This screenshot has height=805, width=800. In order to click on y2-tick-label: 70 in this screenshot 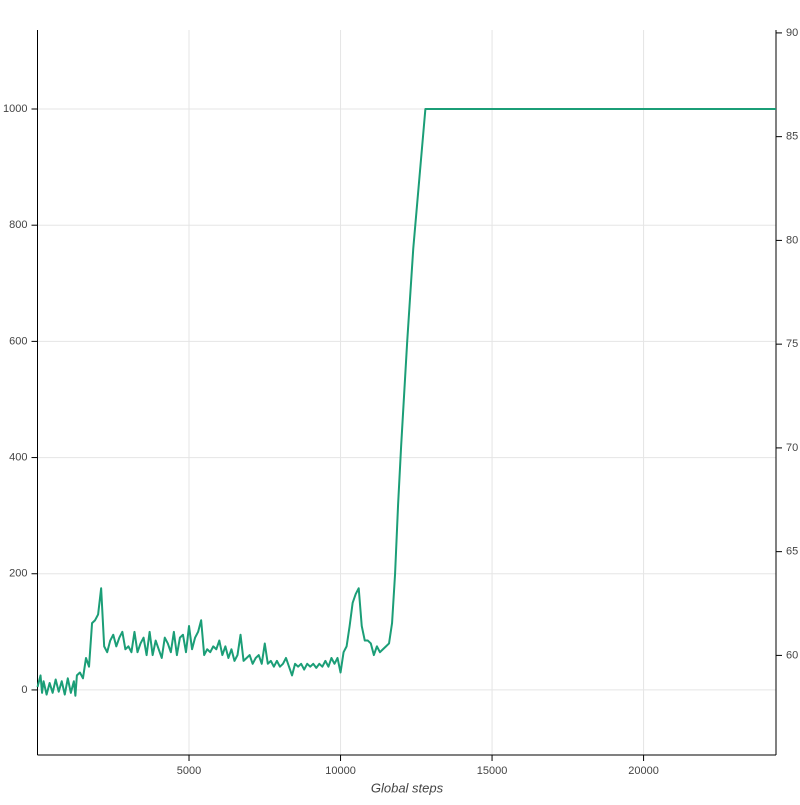, I will do `click(792, 448)`.